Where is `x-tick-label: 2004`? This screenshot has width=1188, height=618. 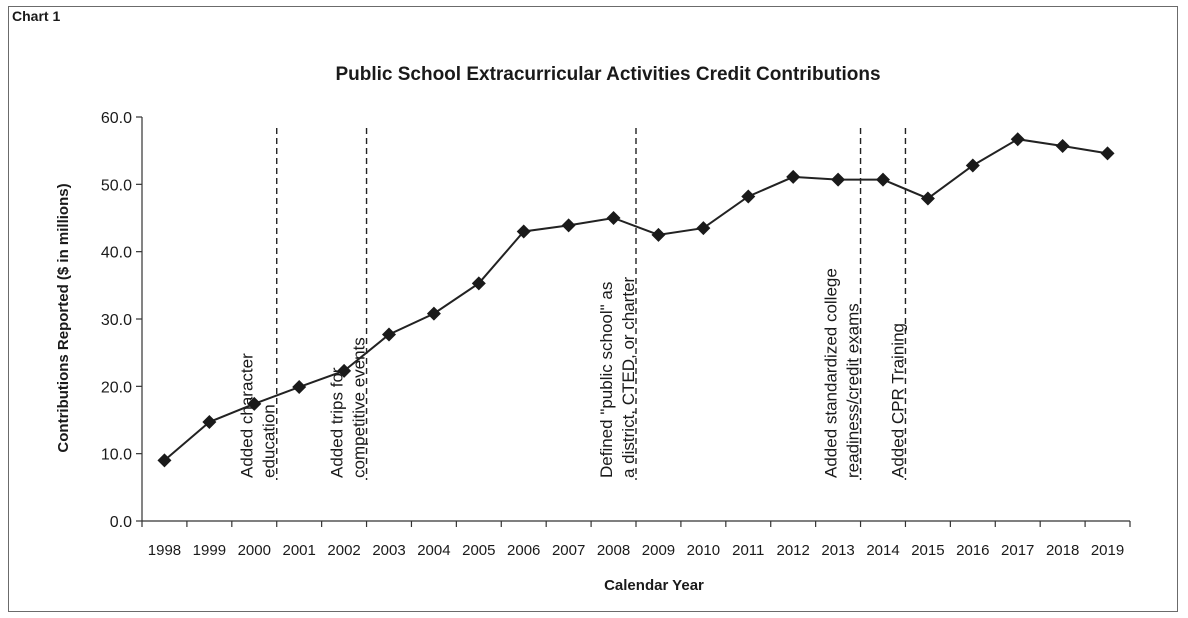 x-tick-label: 2004 is located at coordinates (433, 550).